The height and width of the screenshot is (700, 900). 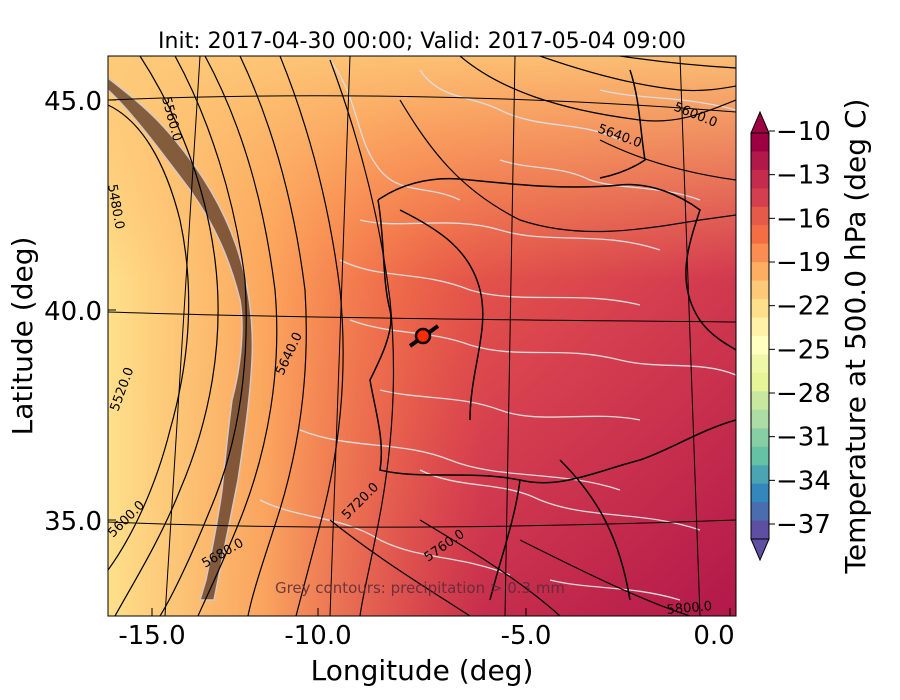 What do you see at coordinates (803, 350) in the screenshot?
I see `colorbar-tick-label: −25` at bounding box center [803, 350].